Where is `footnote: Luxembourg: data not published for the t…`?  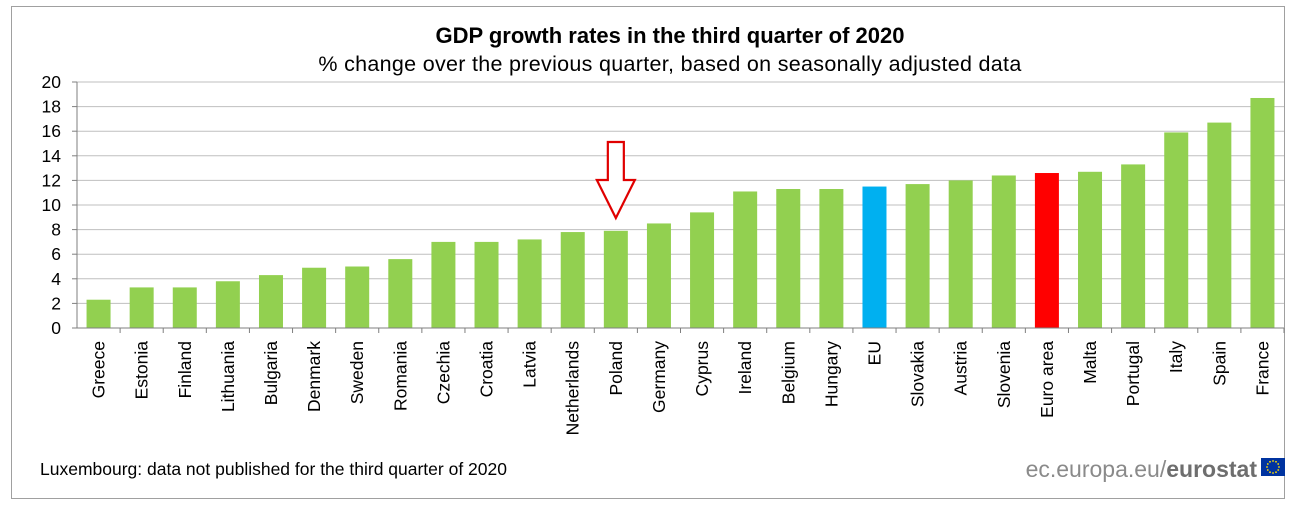 footnote: Luxembourg: data not published for the t… is located at coordinates (273, 469).